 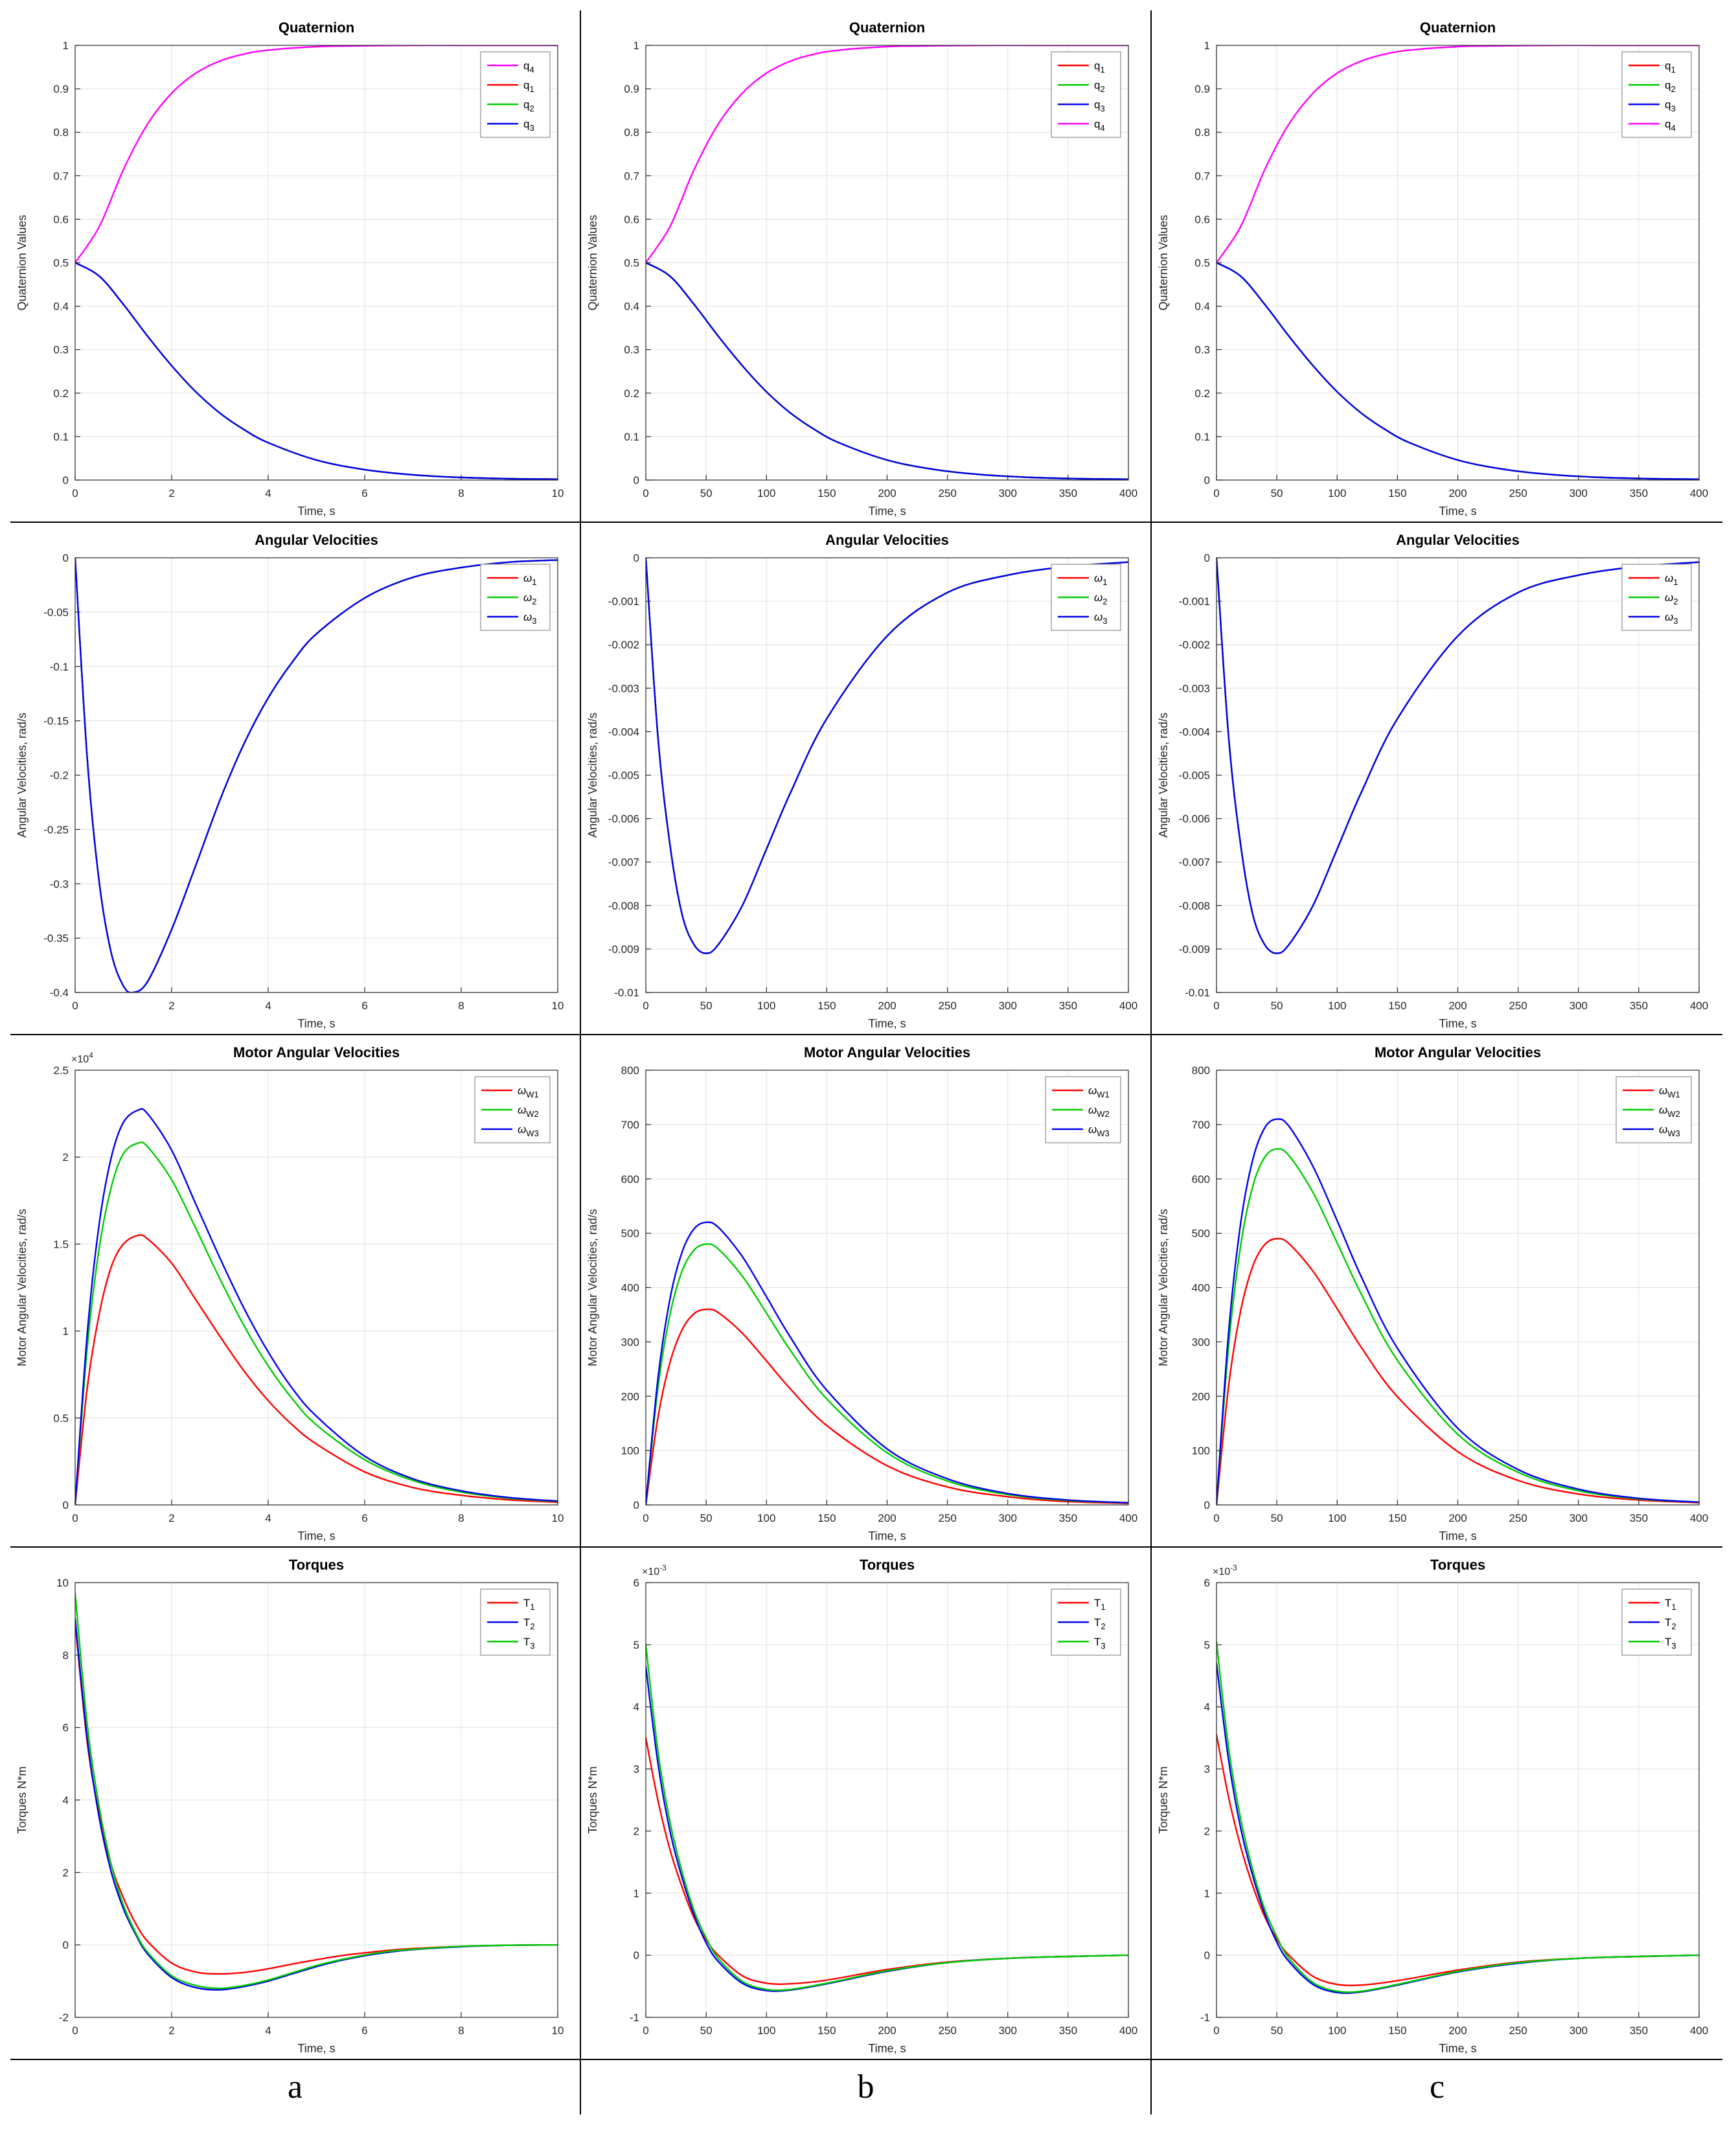 What do you see at coordinates (61, 437) in the screenshot?
I see `svg-text: 0.1` at bounding box center [61, 437].